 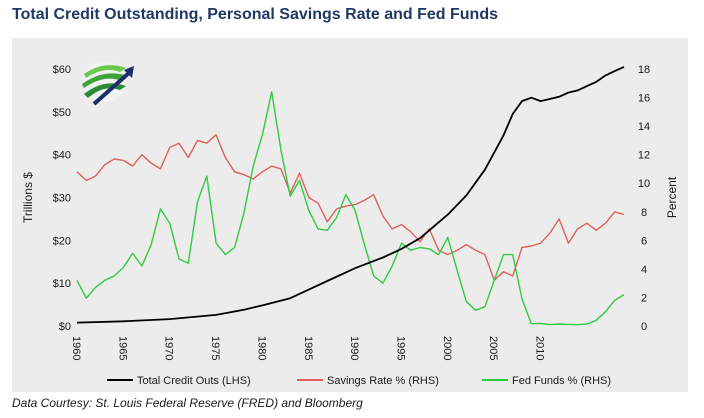 I want to click on x-tick-label: 2000, so click(x=447, y=348).